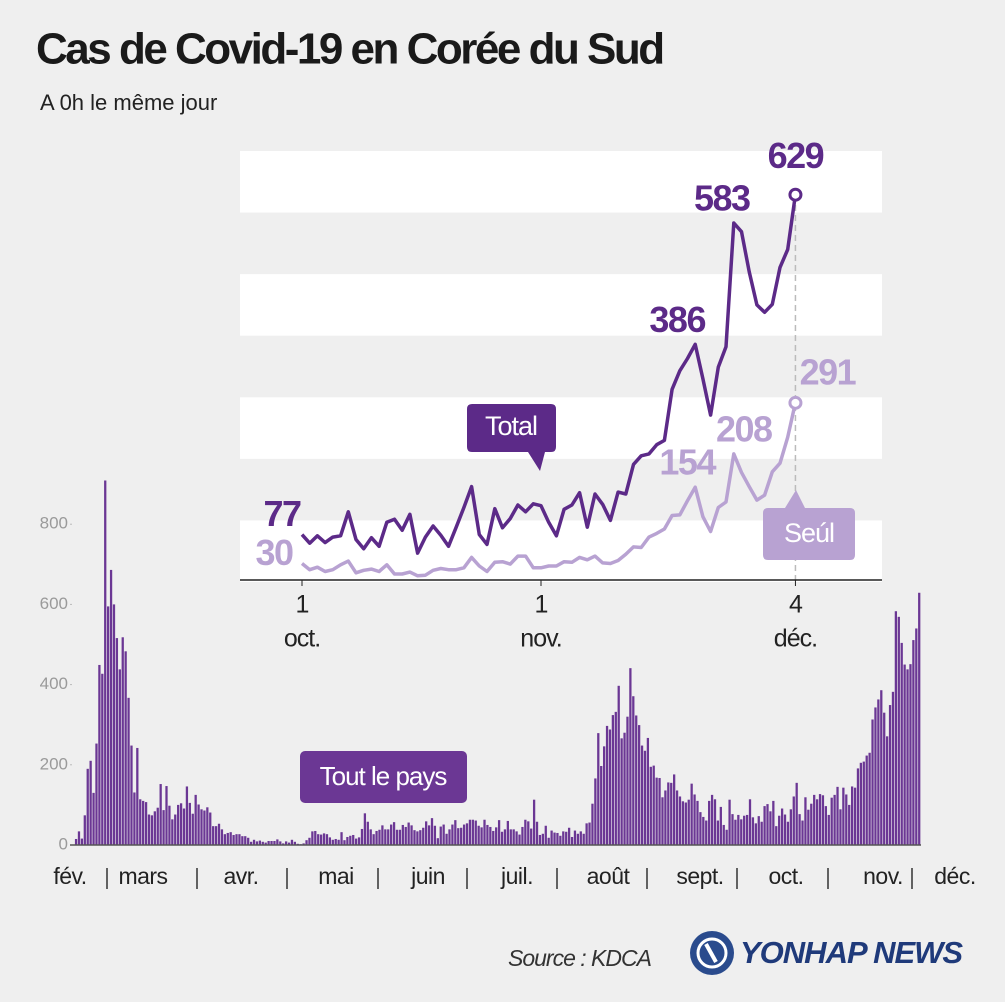  Describe the element at coordinates (785, 876) in the screenshot. I see `month-label: oct.` at that location.